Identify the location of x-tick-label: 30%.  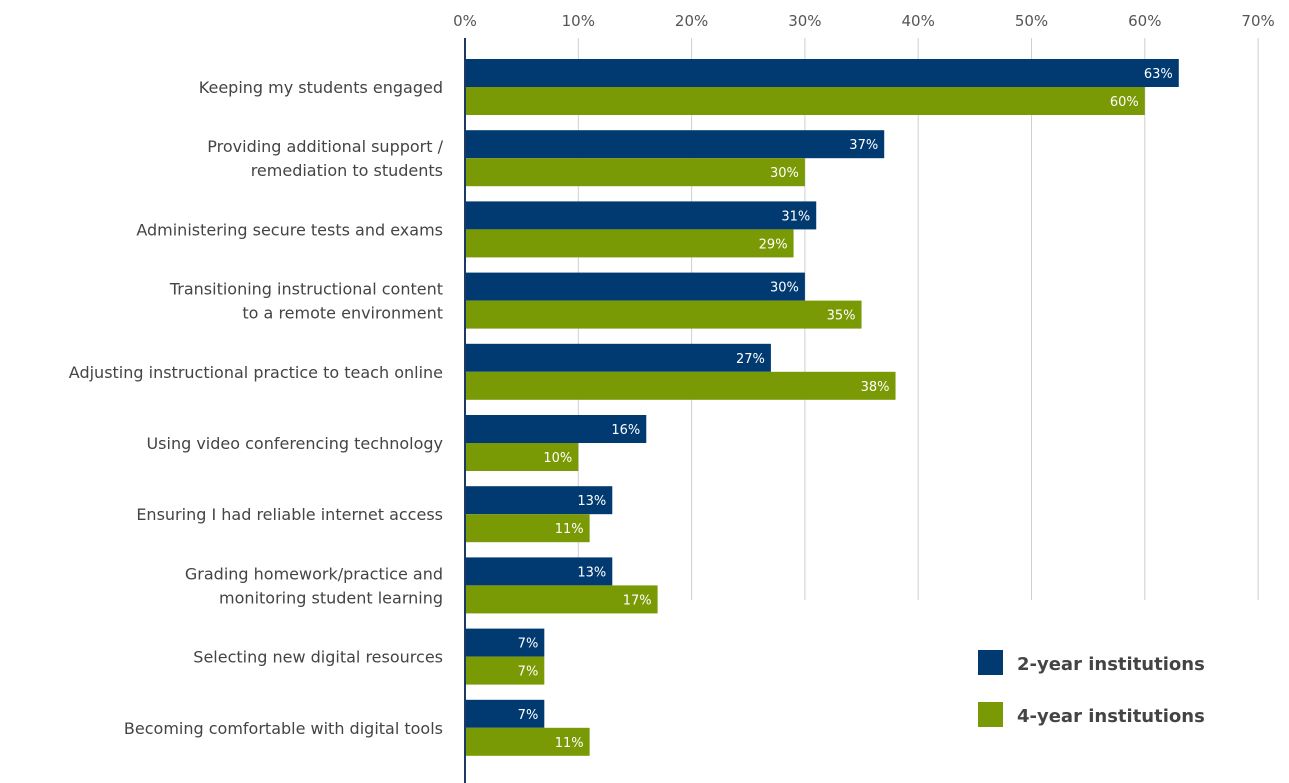
(804, 21).